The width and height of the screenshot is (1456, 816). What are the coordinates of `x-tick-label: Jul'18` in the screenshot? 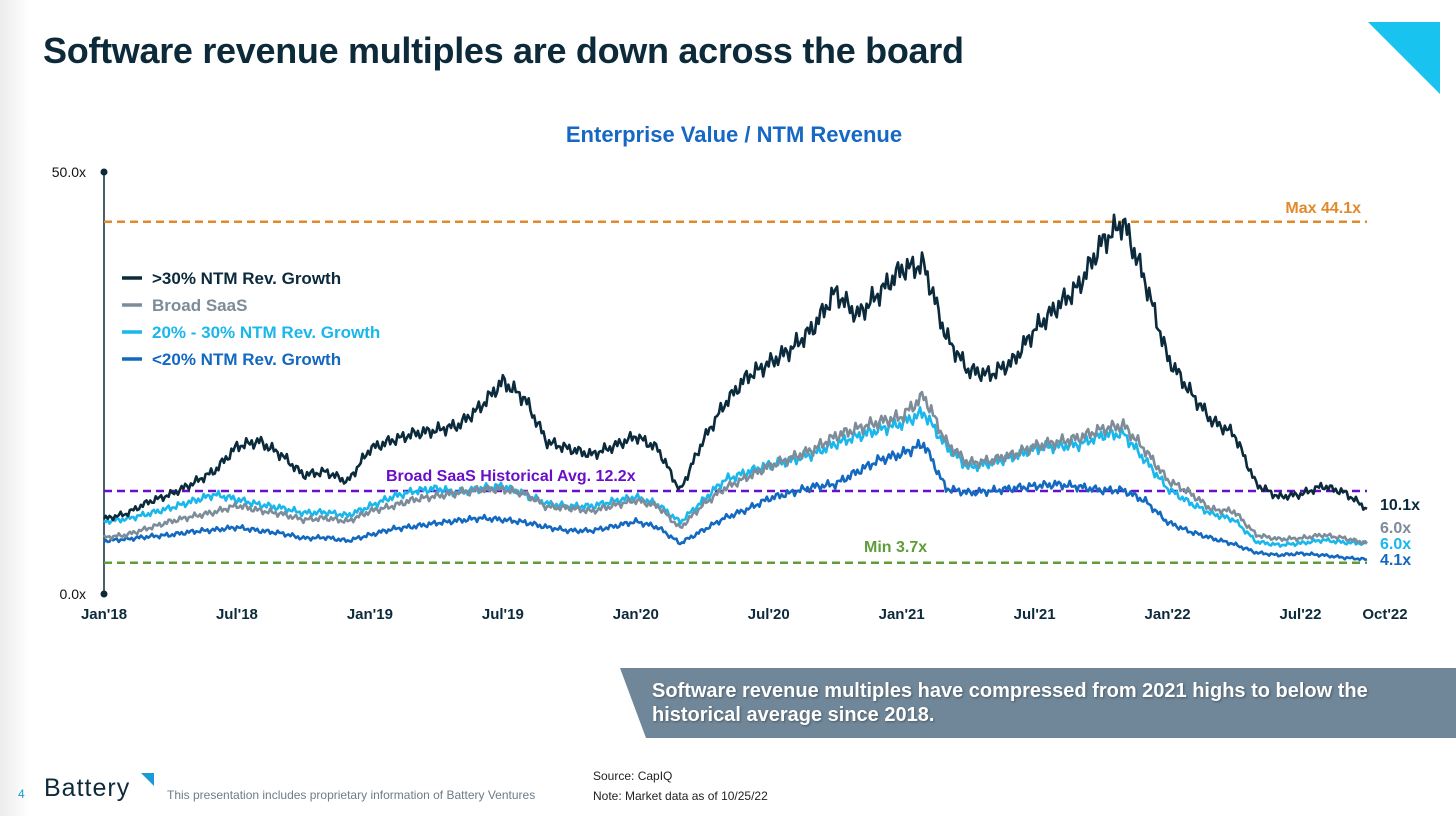 It's located at (237, 614).